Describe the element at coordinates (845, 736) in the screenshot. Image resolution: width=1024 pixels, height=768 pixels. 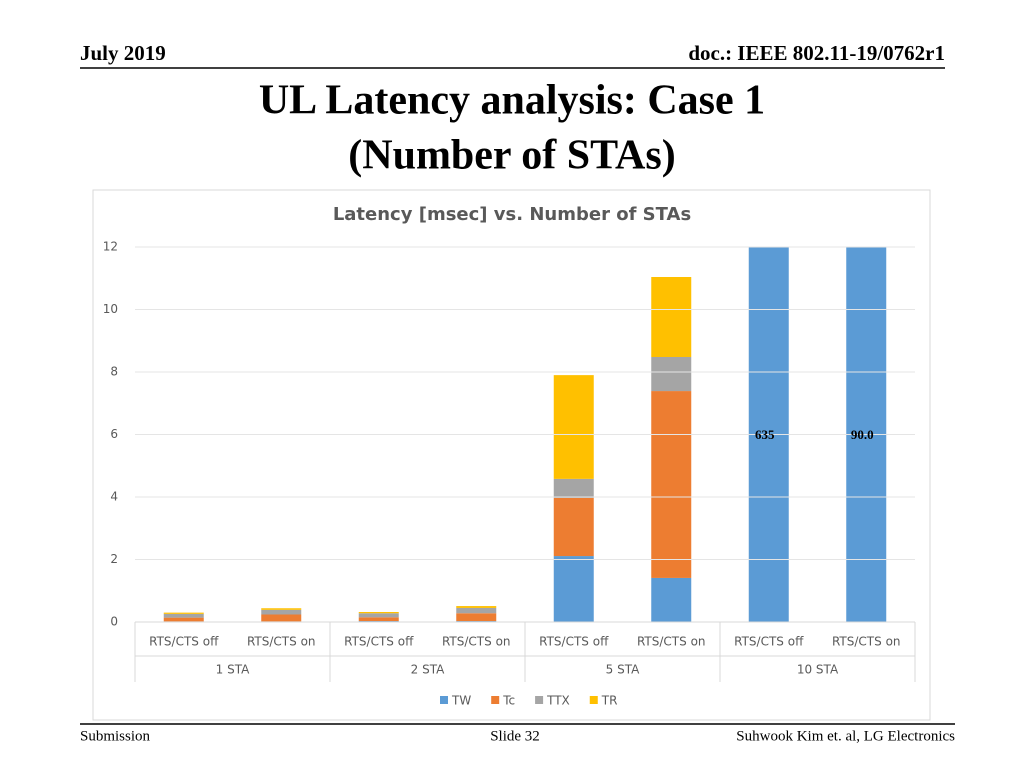
I see `footer-right: Suhwook Kim et. al, LG Electronics` at that location.